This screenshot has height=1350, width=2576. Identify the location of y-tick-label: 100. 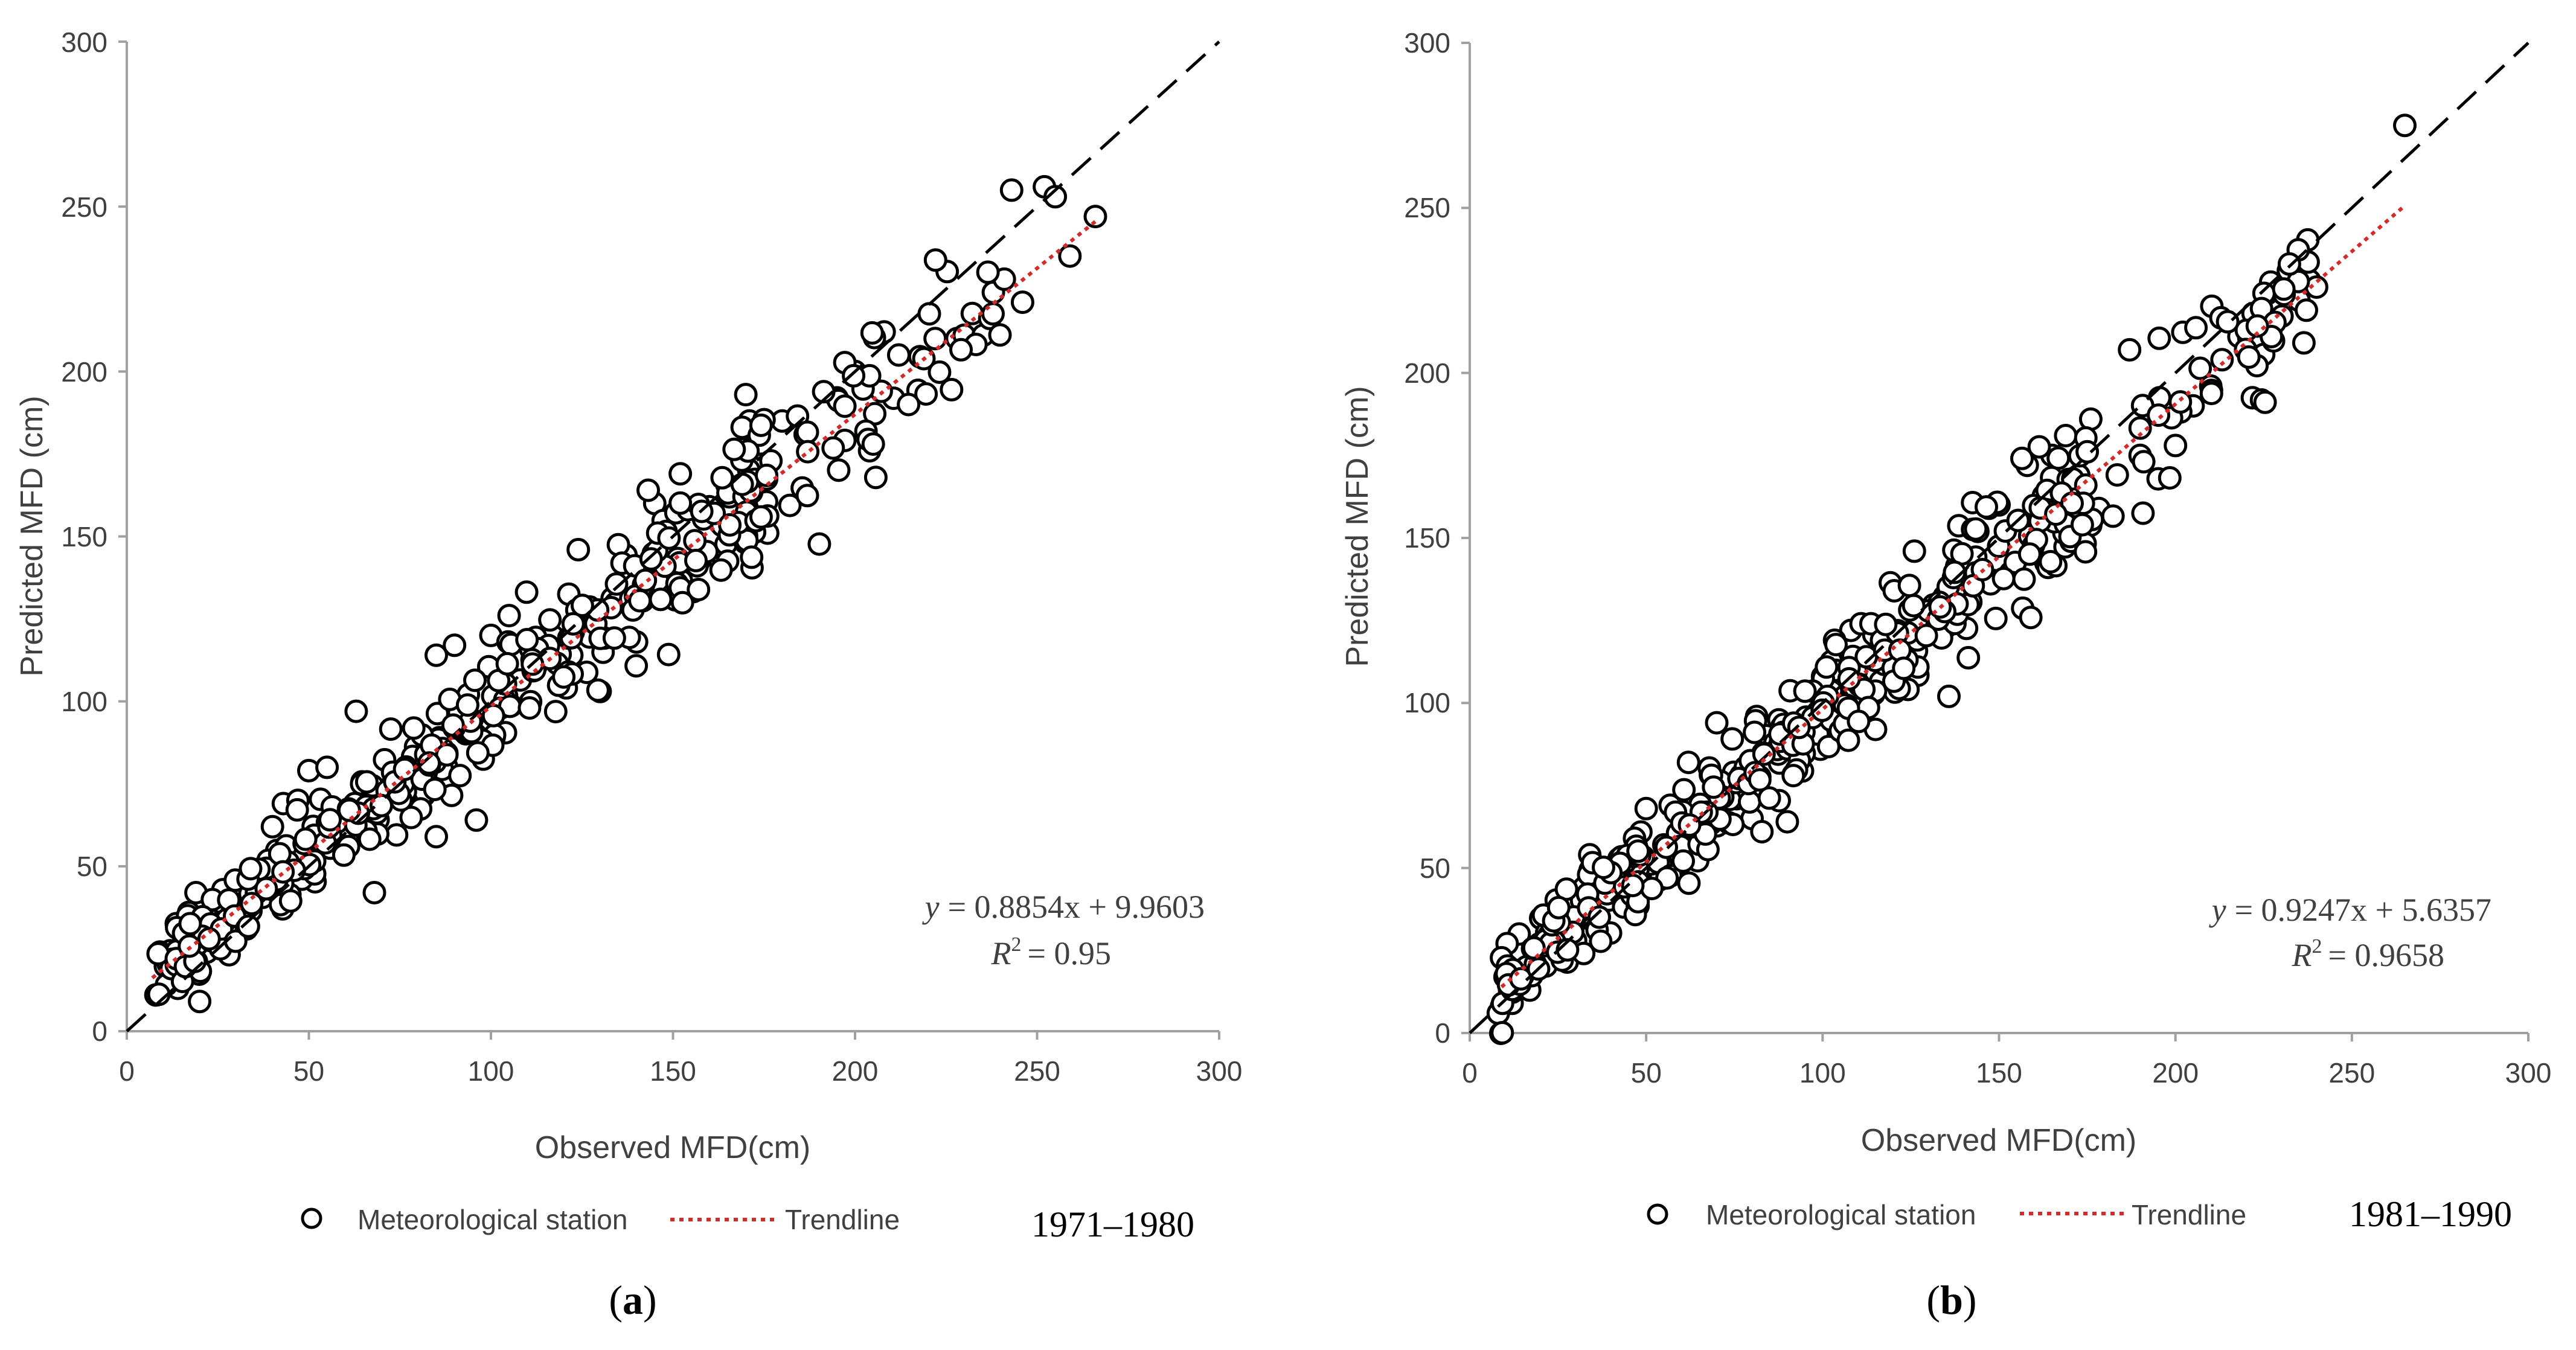
(1427, 702).